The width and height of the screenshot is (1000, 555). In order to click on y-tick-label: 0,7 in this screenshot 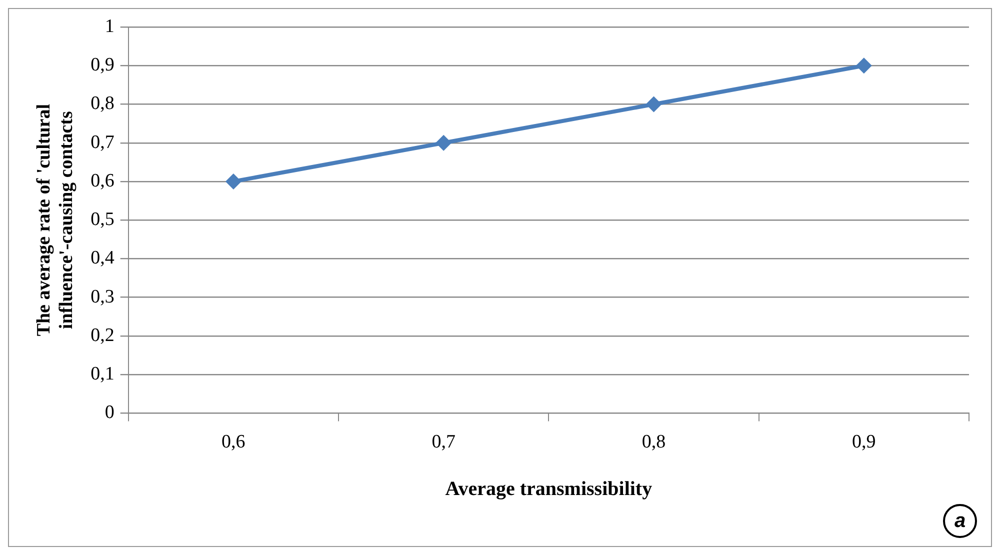, I will do `click(102, 142)`.